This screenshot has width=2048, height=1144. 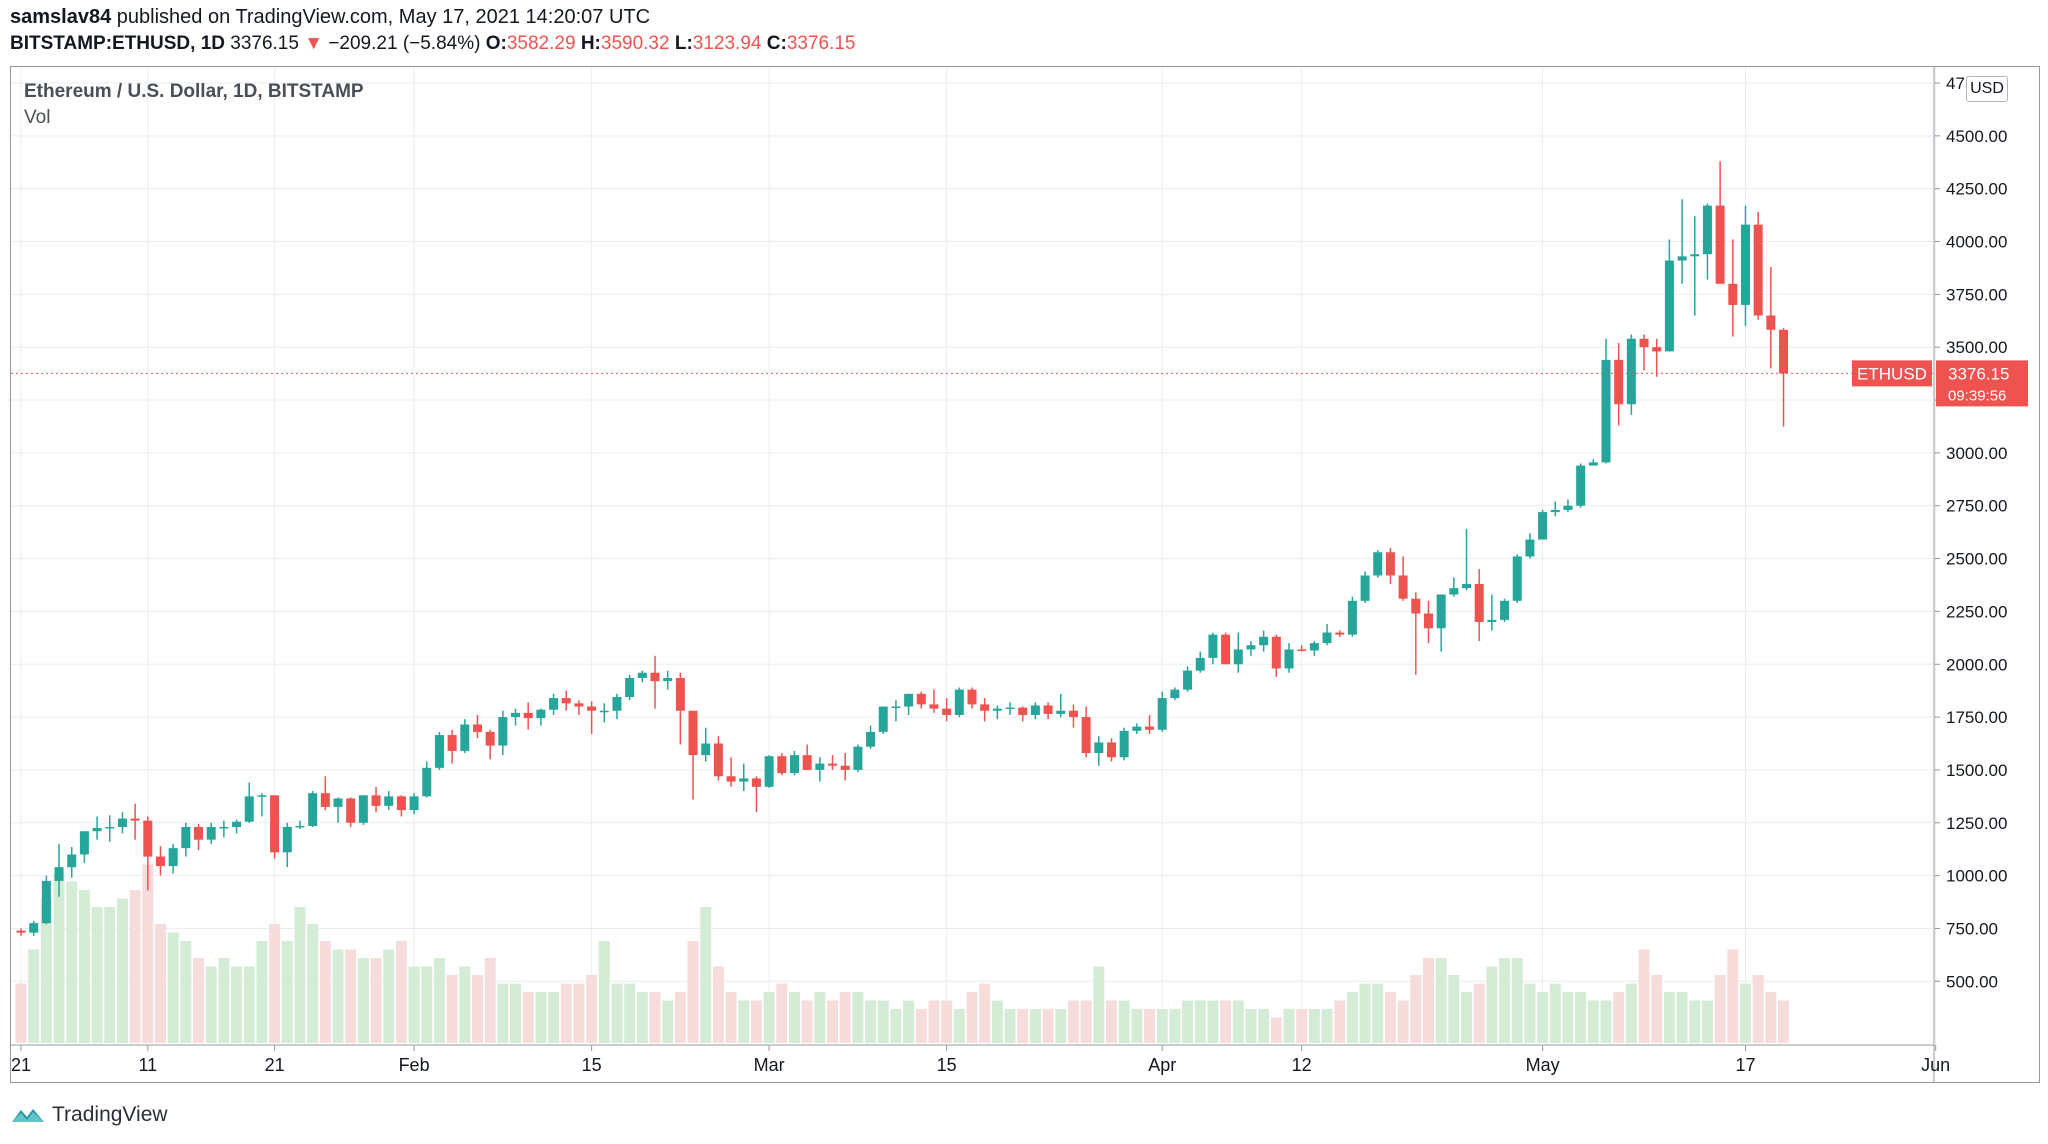 What do you see at coordinates (61, 17) in the screenshot?
I see `publisher-name: samslav84` at bounding box center [61, 17].